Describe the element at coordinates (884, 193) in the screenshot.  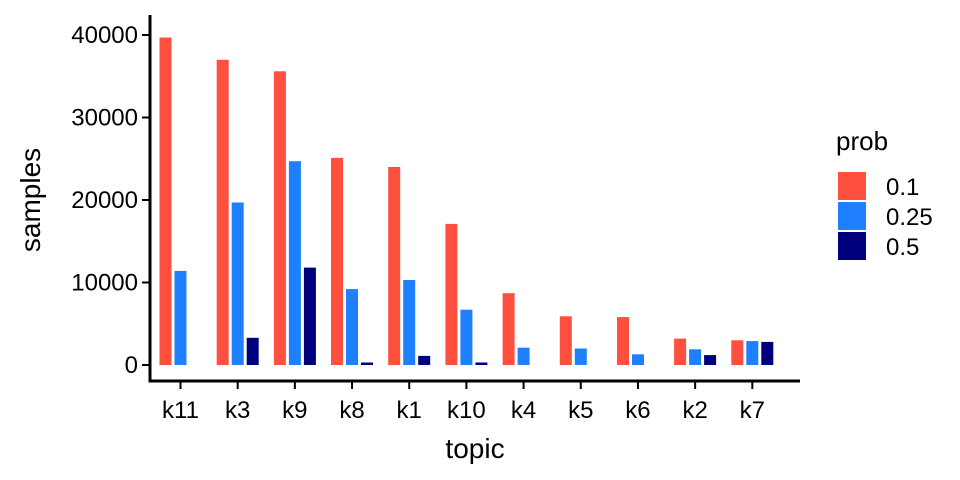
I see `legend: prob 0.1 0.25 0.5` at that location.